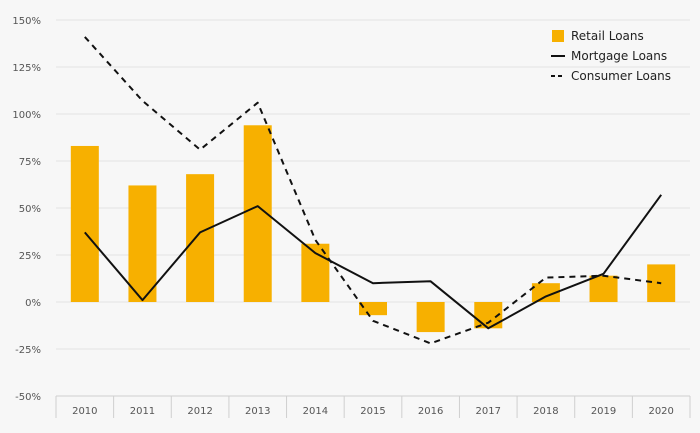  I want to click on bar-retail-loans-2019, so click(603, 288).